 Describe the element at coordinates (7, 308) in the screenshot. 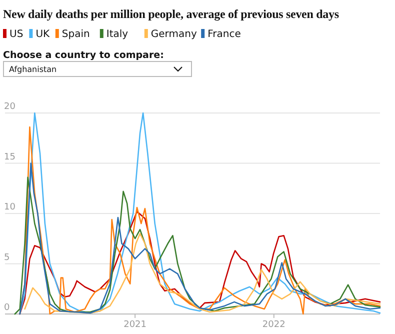

I see `y-tick-label: 0` at that location.